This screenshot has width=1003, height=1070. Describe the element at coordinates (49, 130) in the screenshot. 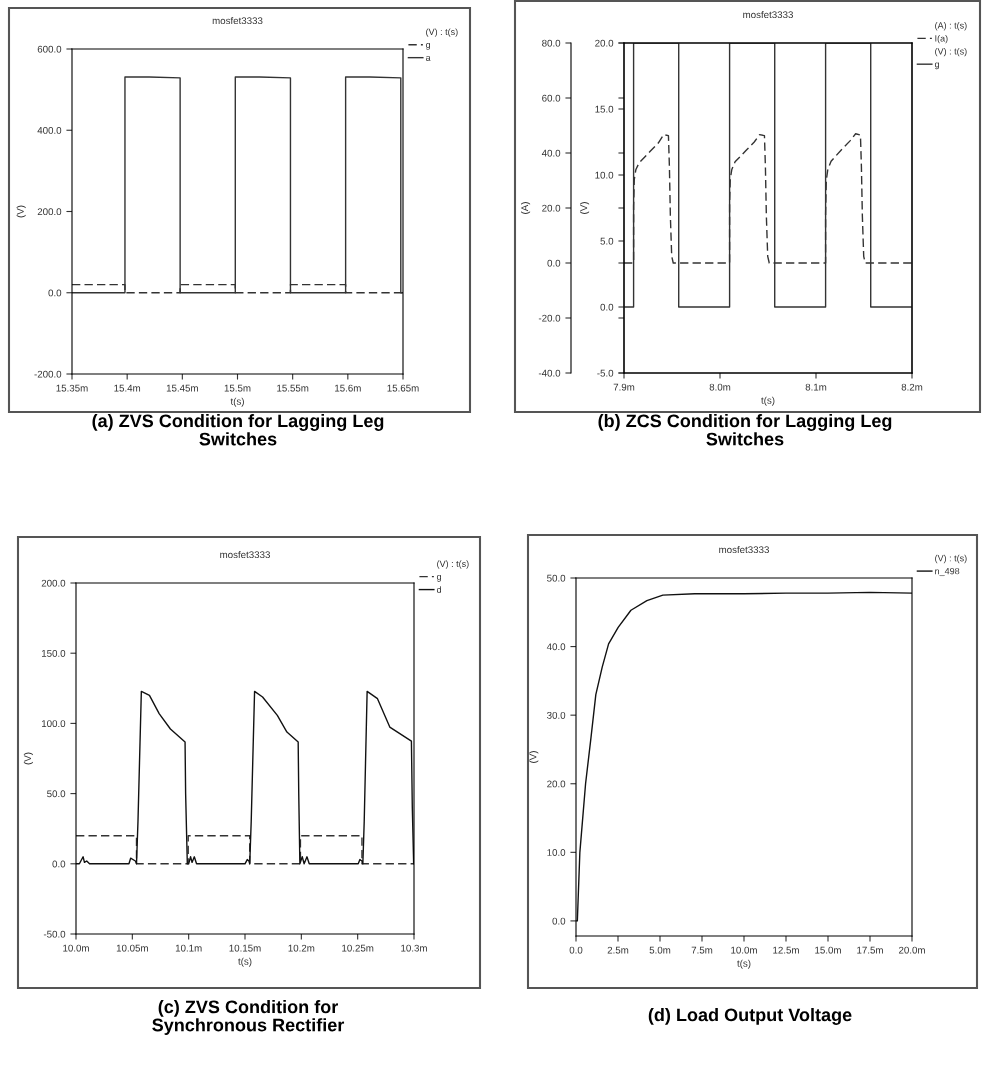

I see `y-tick-label: 400.0` at that location.